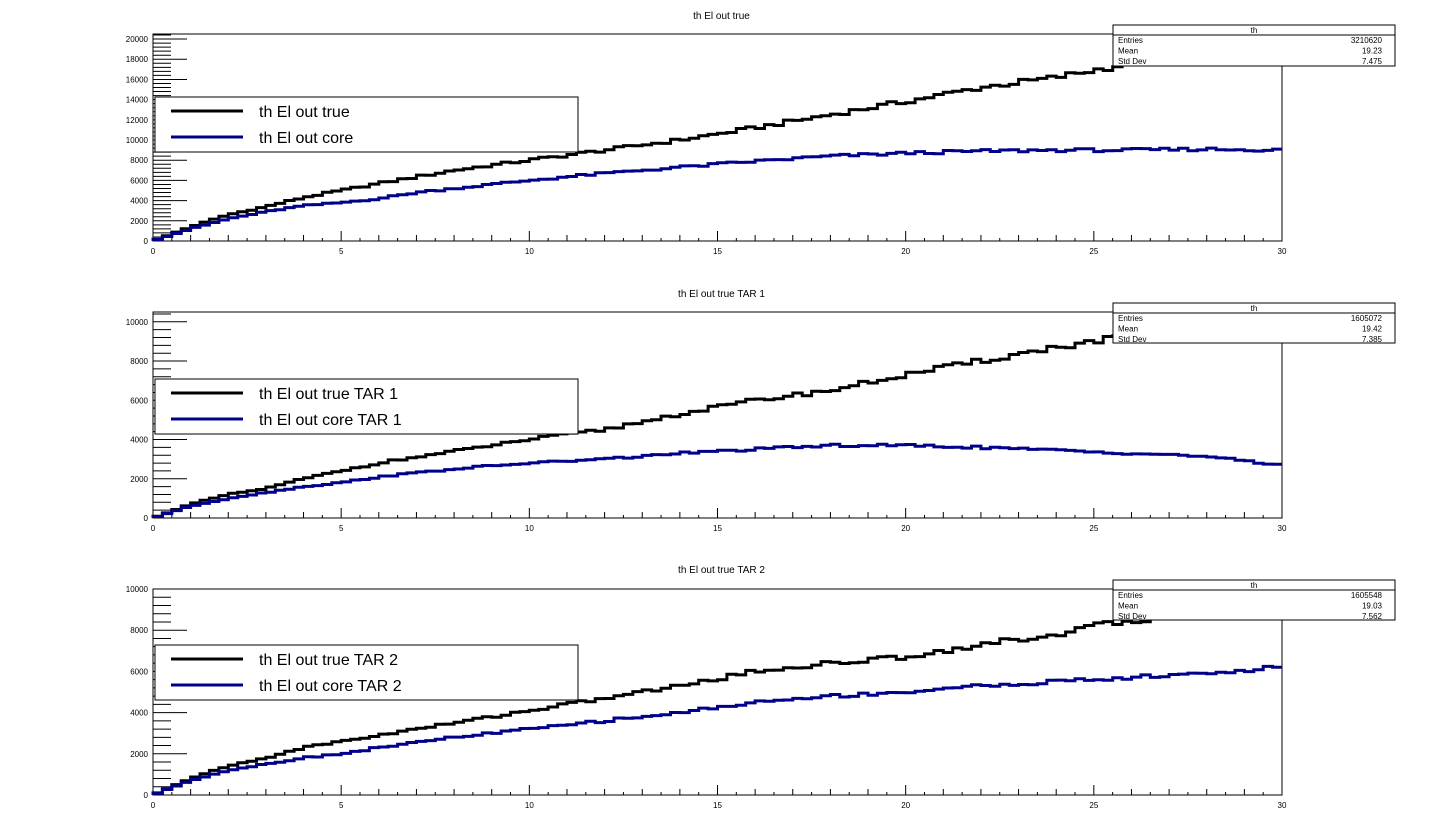  Describe the element at coordinates (1367, 595) in the screenshot. I see `stats-value: 1605548` at that location.